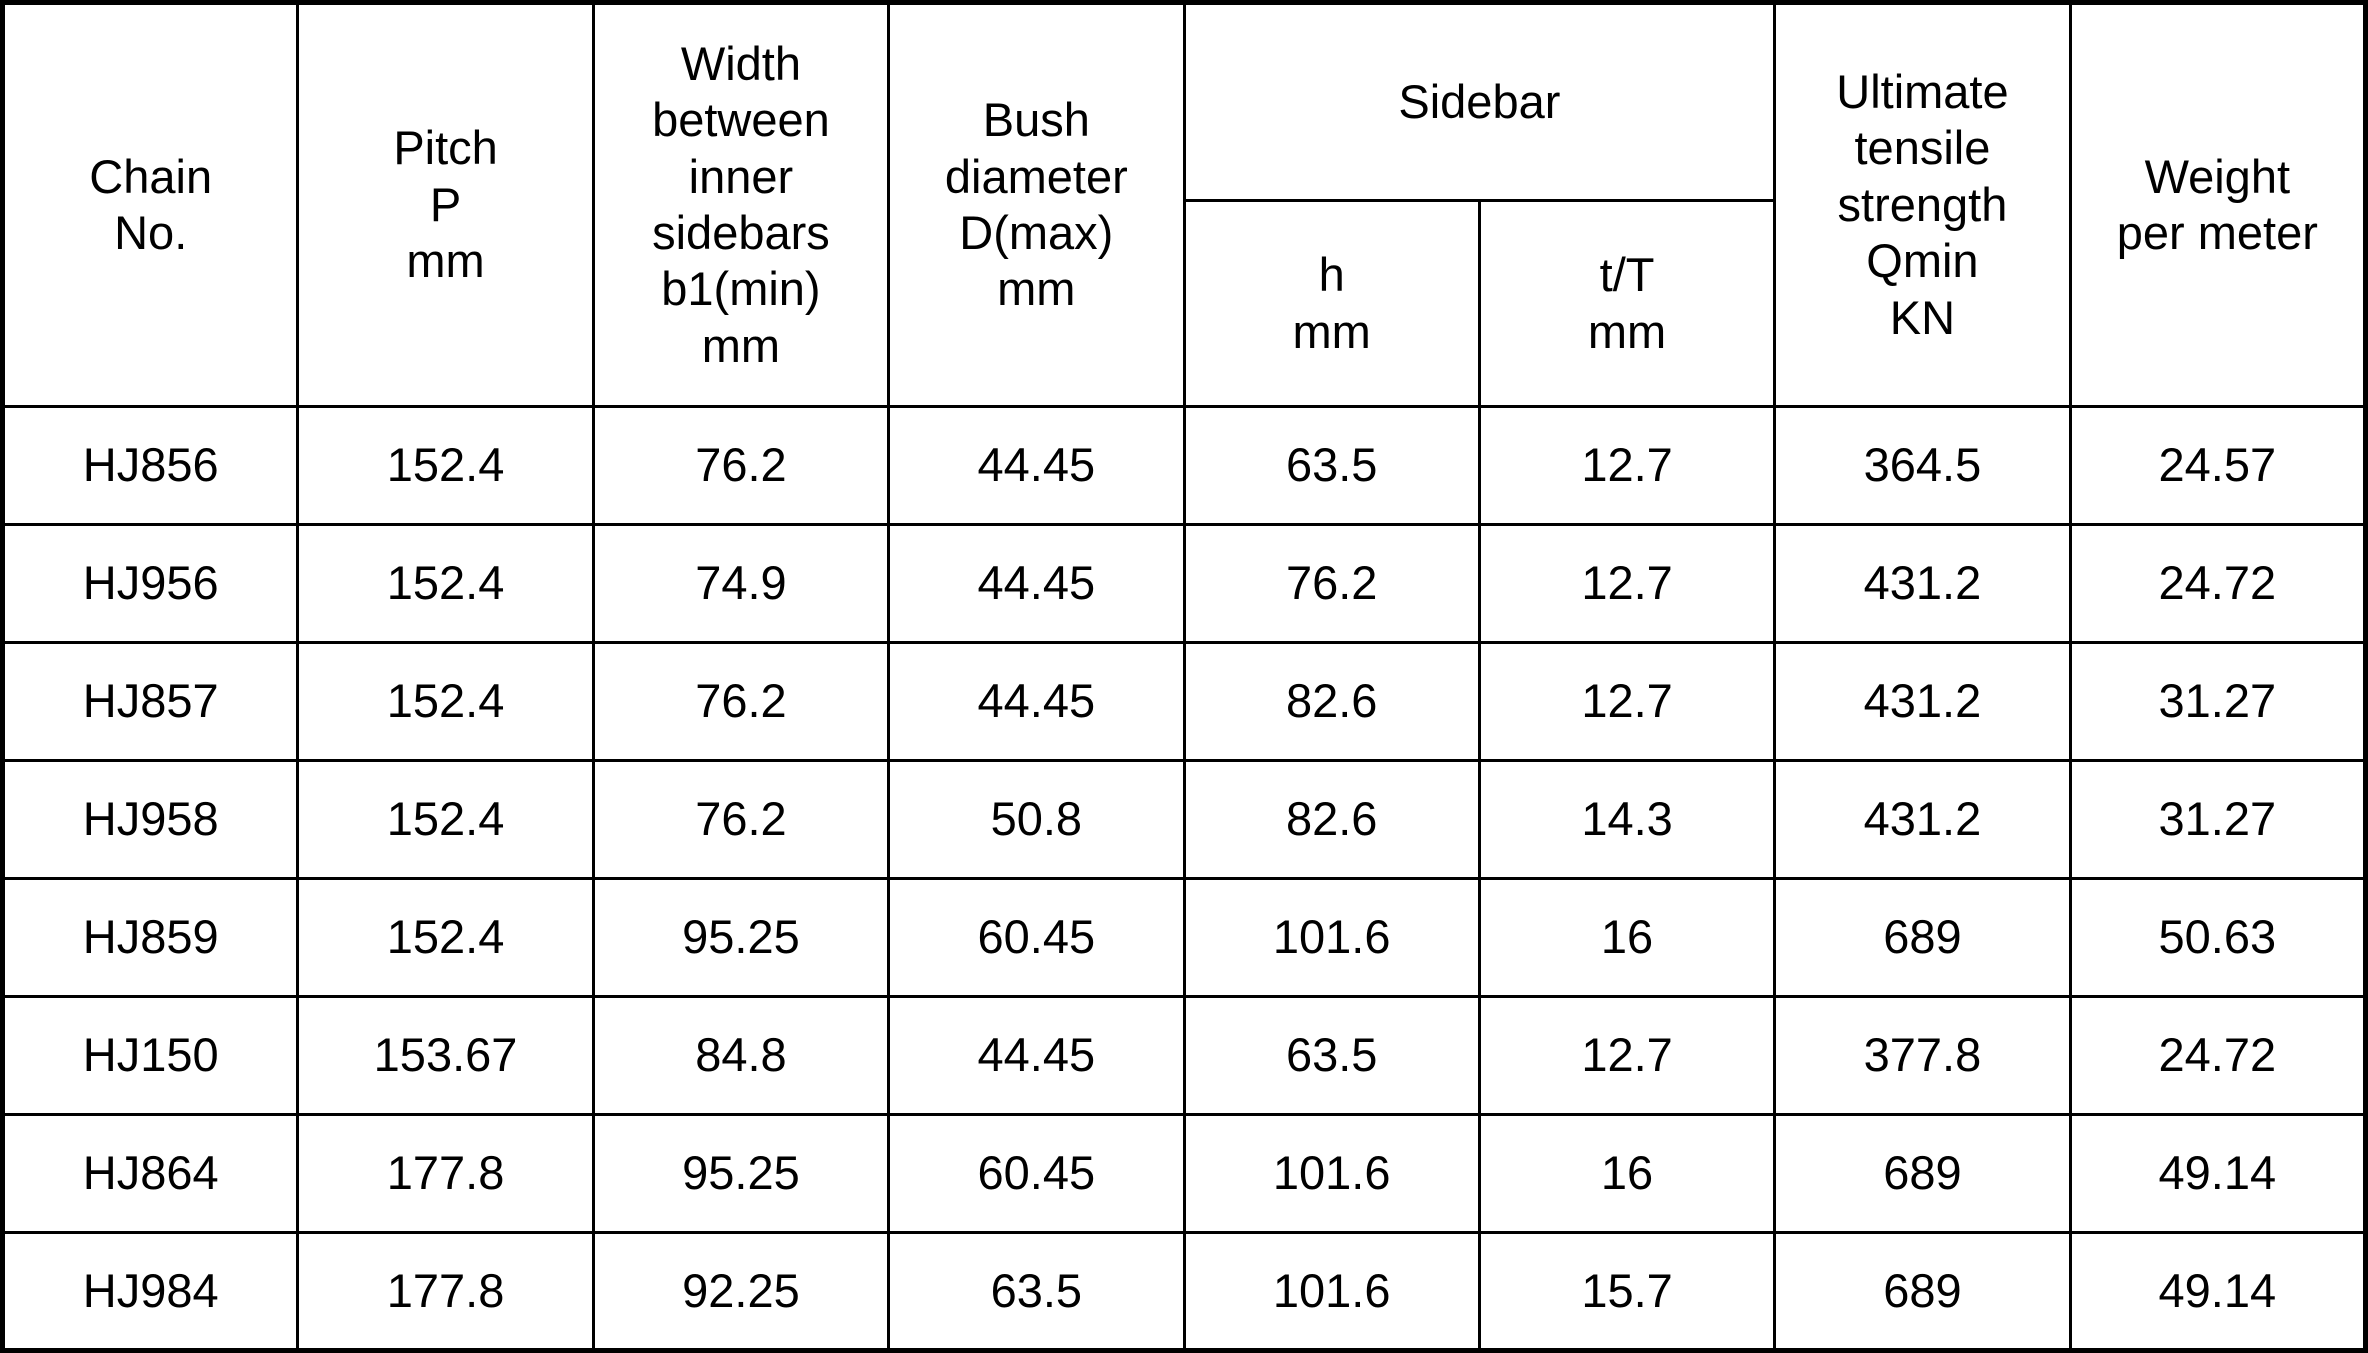 This screenshot has height=1353, width=2368. What do you see at coordinates (741, 583) in the screenshot?
I see `cell-width-b1: 74.9` at bounding box center [741, 583].